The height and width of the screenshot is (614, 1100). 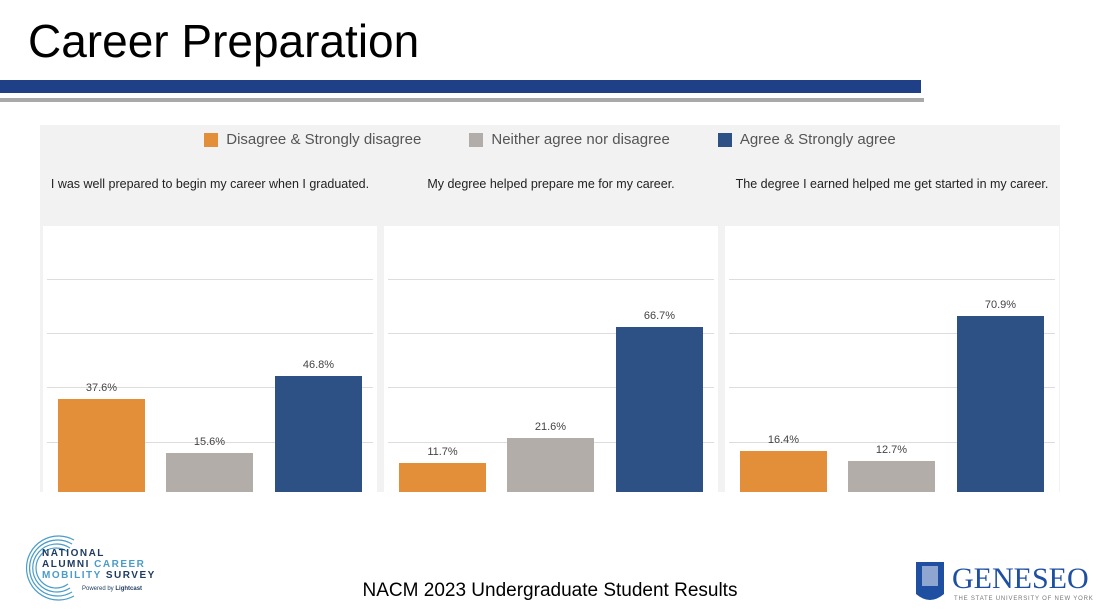 What do you see at coordinates (460, 86) in the screenshot?
I see `title-rule-blue` at bounding box center [460, 86].